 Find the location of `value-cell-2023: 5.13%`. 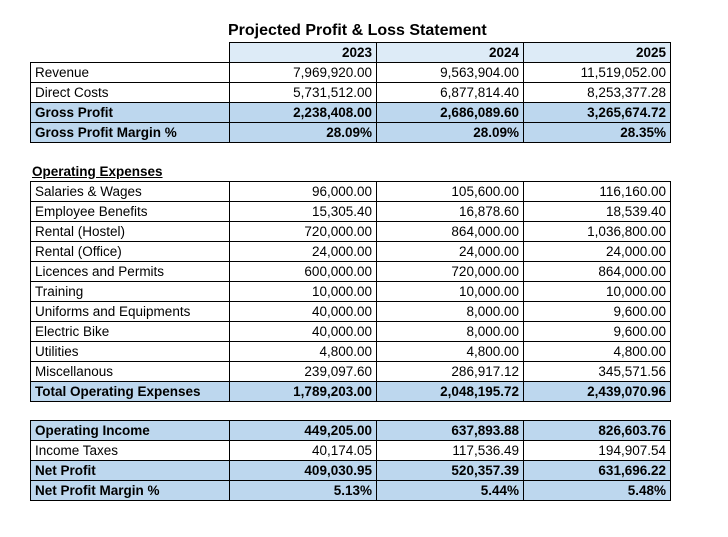

value-cell-2023: 5.13% is located at coordinates (303, 490).